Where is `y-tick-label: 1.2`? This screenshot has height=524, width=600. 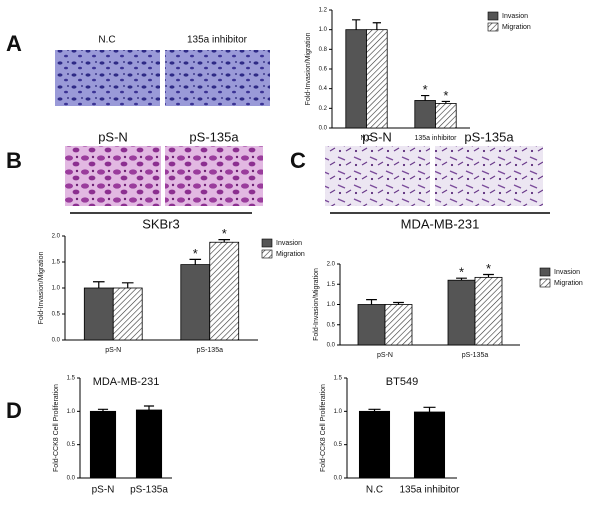
y-tick-label: 1.2 is located at coordinates (323, 11).